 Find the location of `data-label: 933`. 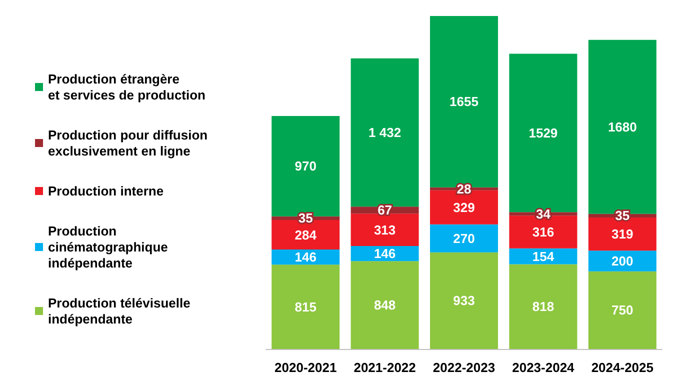

data-label: 933 is located at coordinates (464, 300).